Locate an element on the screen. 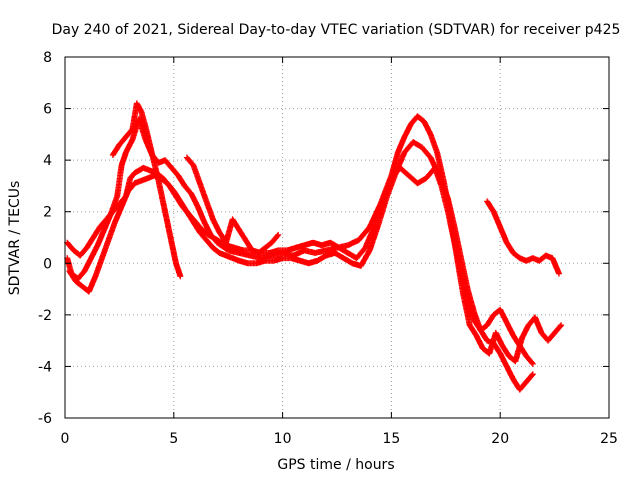 The height and width of the screenshot is (480, 640). x-tick-label: 10 is located at coordinates (283, 439).